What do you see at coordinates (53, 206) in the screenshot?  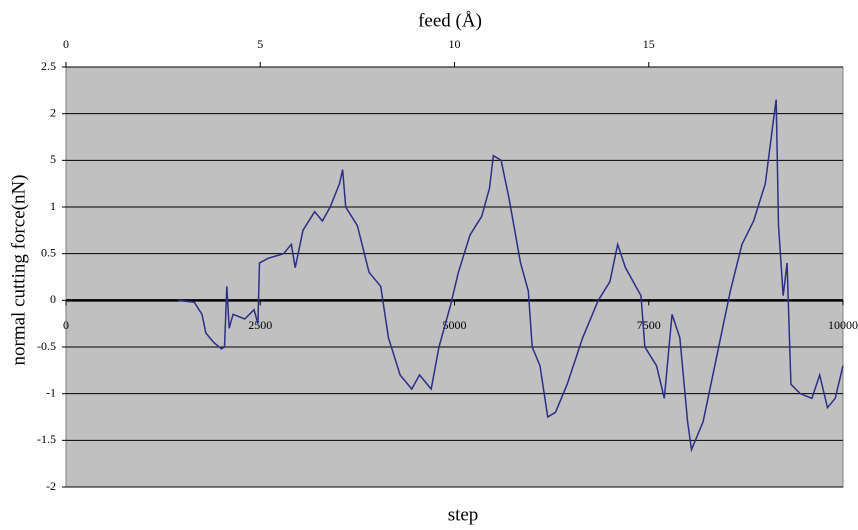 I see `y-tick-label: 1` at bounding box center [53, 206].